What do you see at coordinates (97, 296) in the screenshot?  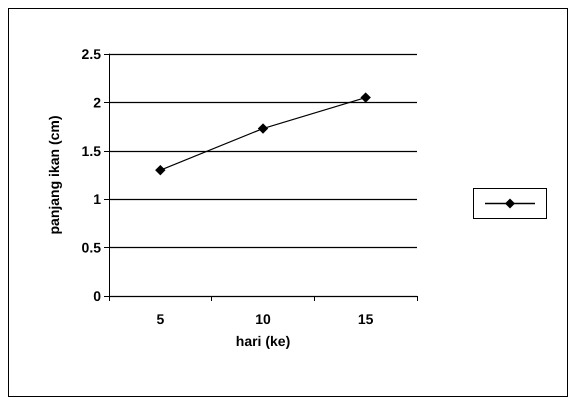 I see `y-tick-label: 0` at bounding box center [97, 296].